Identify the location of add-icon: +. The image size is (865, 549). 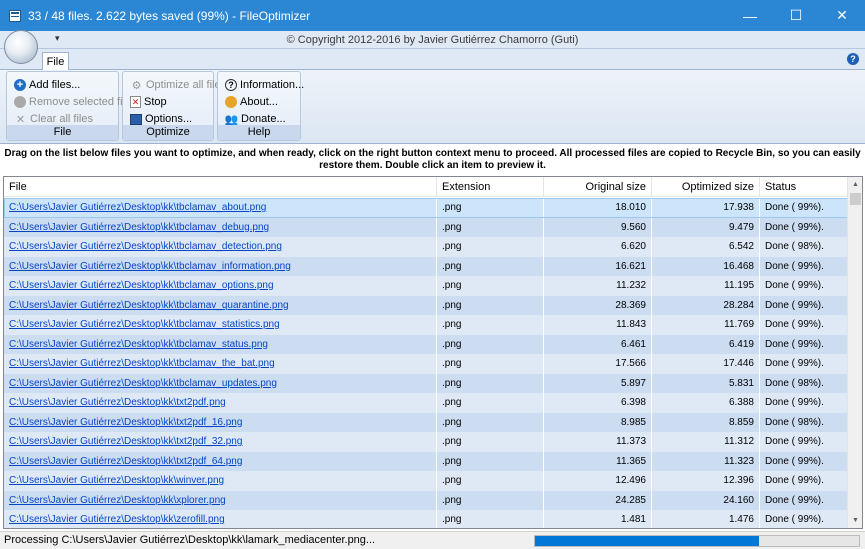
(20, 85).